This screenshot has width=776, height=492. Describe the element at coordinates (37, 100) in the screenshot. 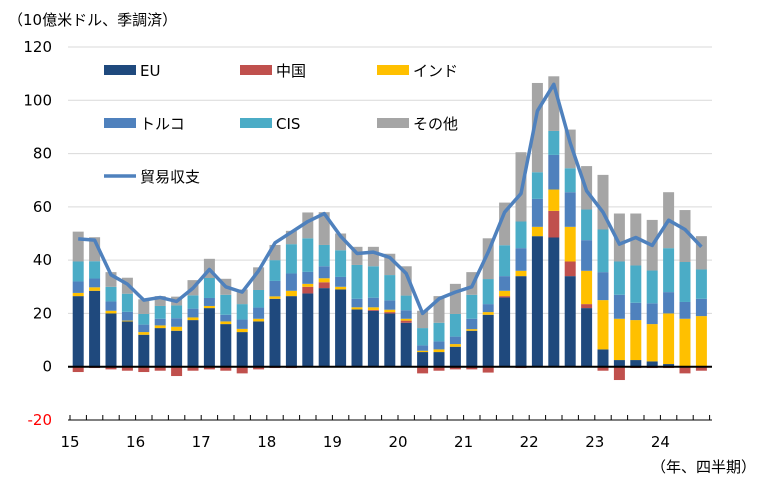

I see `y-tick-label: 100` at that location.